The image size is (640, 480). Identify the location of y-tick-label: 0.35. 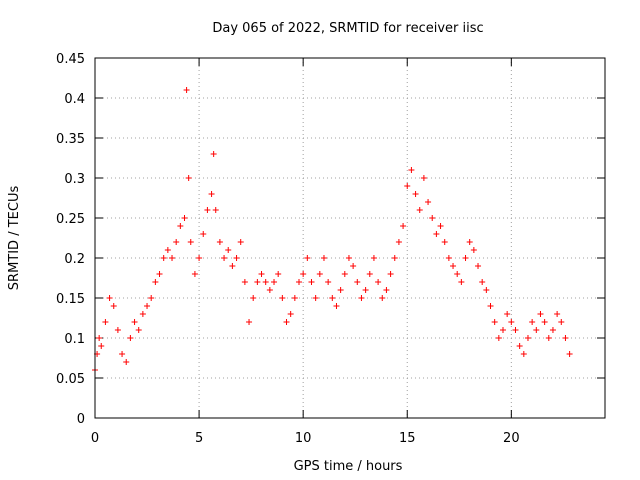
(70, 139).